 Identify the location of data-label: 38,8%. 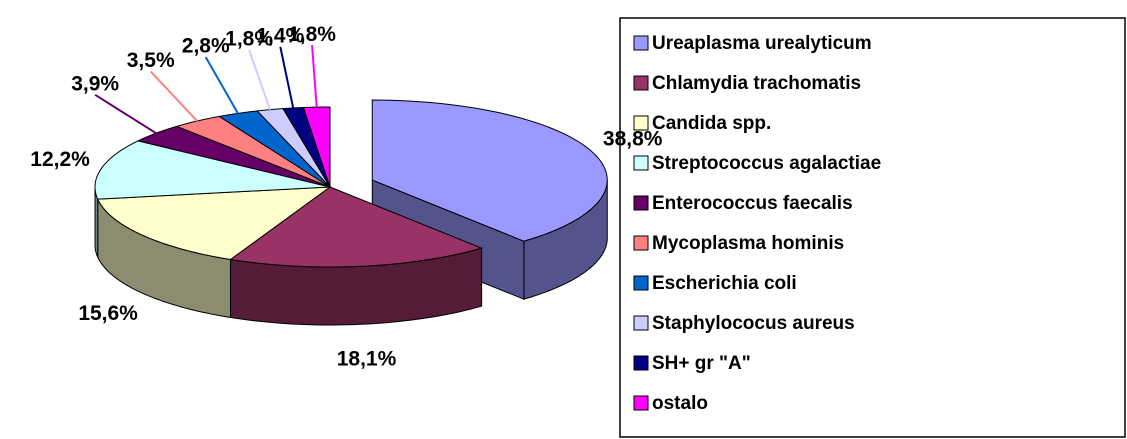
(633, 139).